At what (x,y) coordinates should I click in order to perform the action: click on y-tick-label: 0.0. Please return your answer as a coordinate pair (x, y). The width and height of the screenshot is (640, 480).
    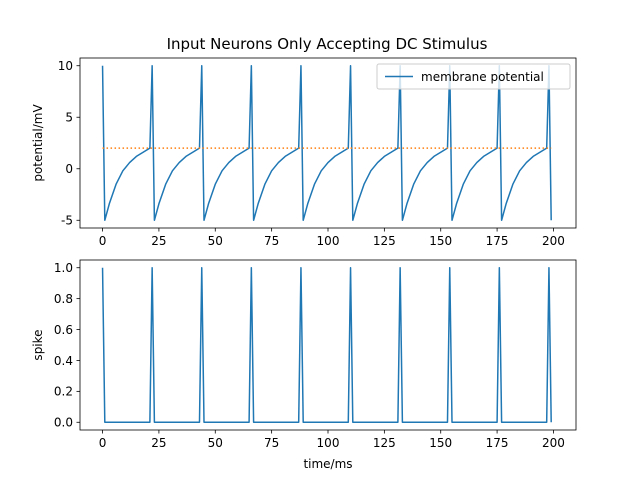
    Looking at the image, I should click on (63, 423).